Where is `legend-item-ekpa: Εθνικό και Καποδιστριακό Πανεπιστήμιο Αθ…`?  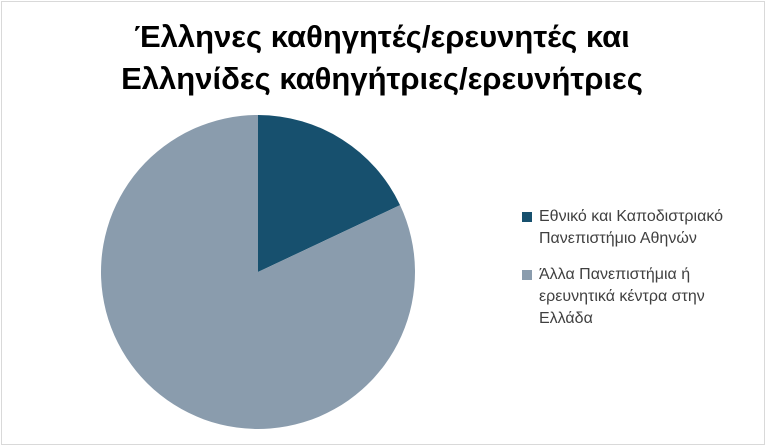 legend-item-ekpa: Εθνικό και Καποδιστριακό Πανεπιστήμιο Αθ… is located at coordinates (642, 228).